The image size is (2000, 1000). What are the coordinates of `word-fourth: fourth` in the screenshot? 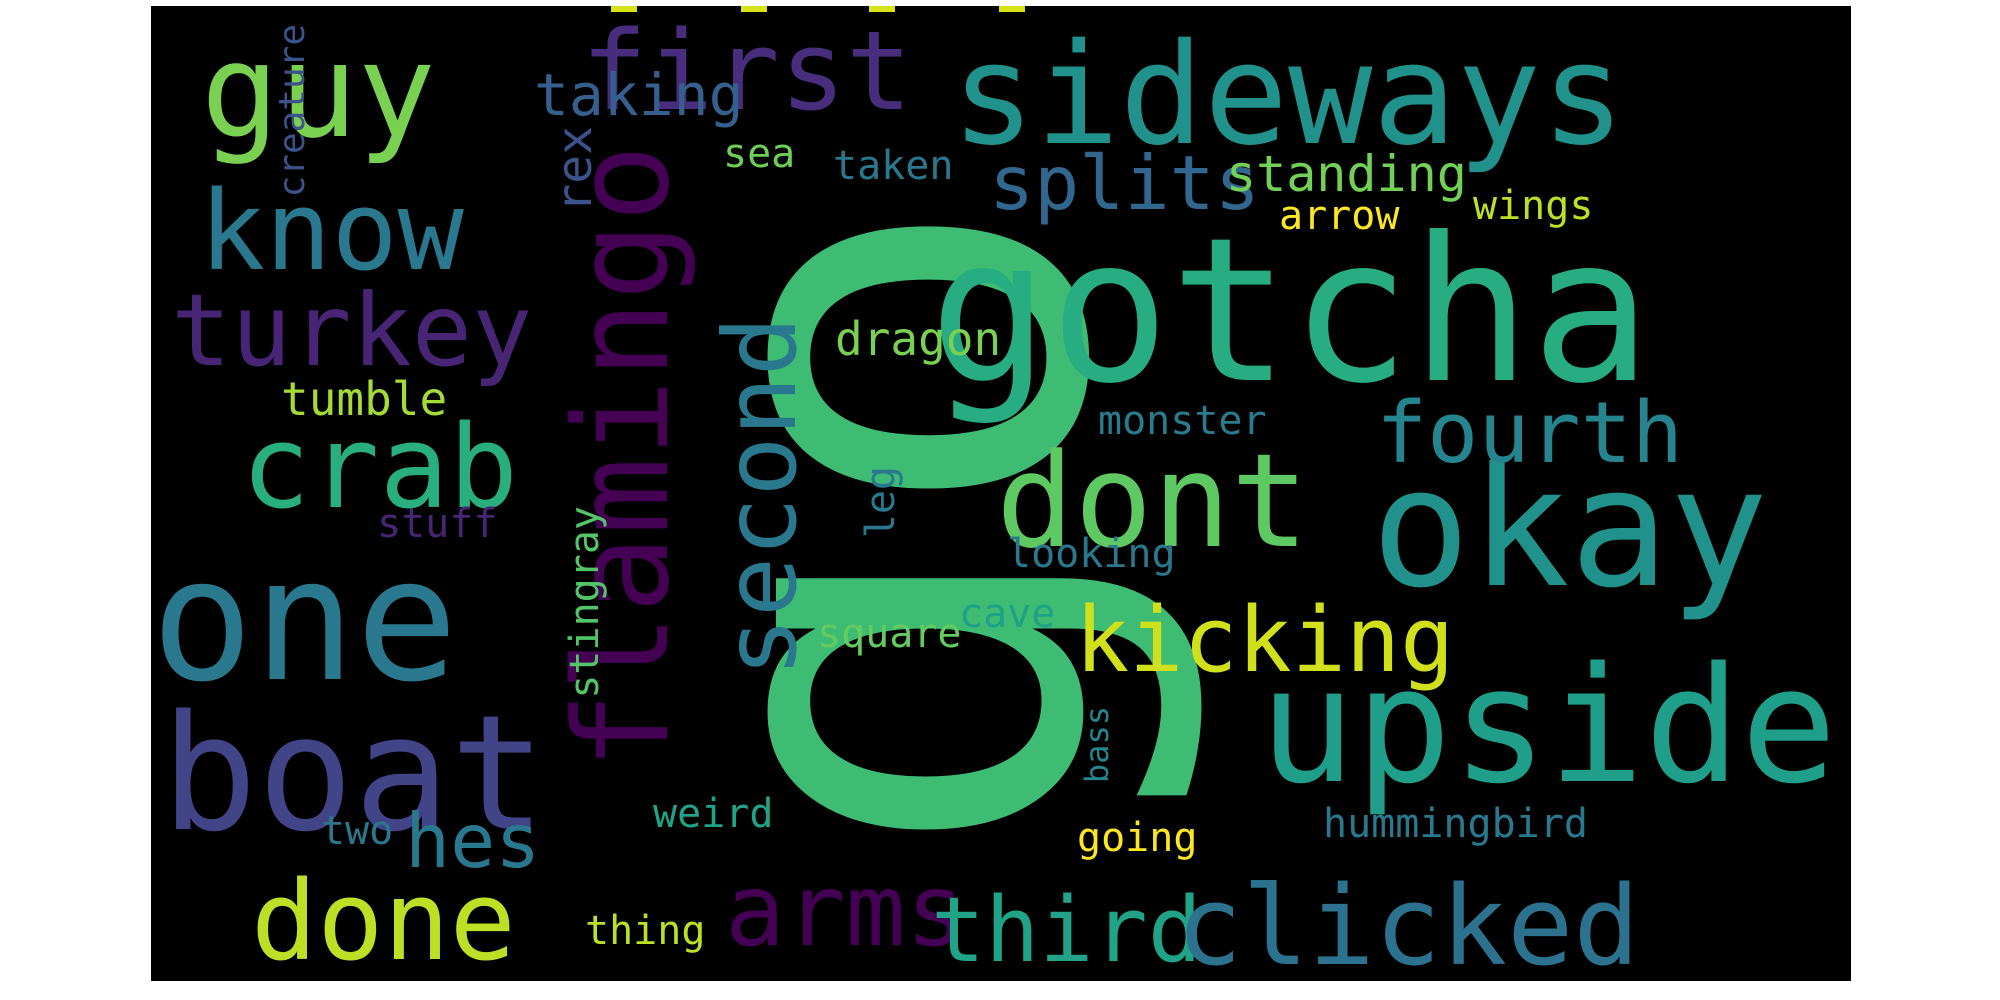 It's located at (1530, 433).